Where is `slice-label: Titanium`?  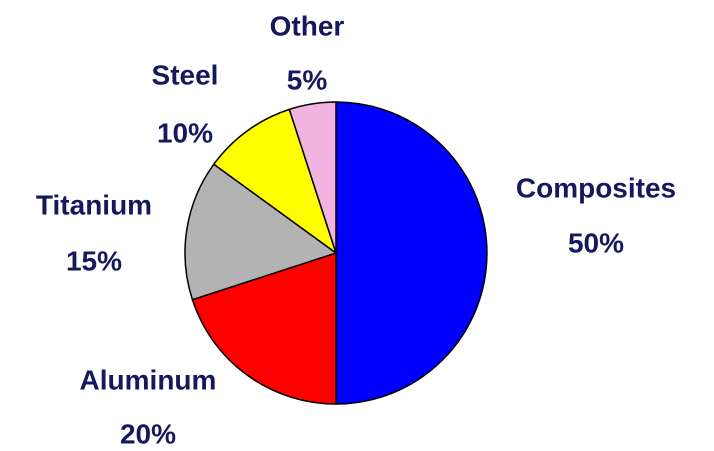
slice-label: Titanium is located at coordinates (94, 204).